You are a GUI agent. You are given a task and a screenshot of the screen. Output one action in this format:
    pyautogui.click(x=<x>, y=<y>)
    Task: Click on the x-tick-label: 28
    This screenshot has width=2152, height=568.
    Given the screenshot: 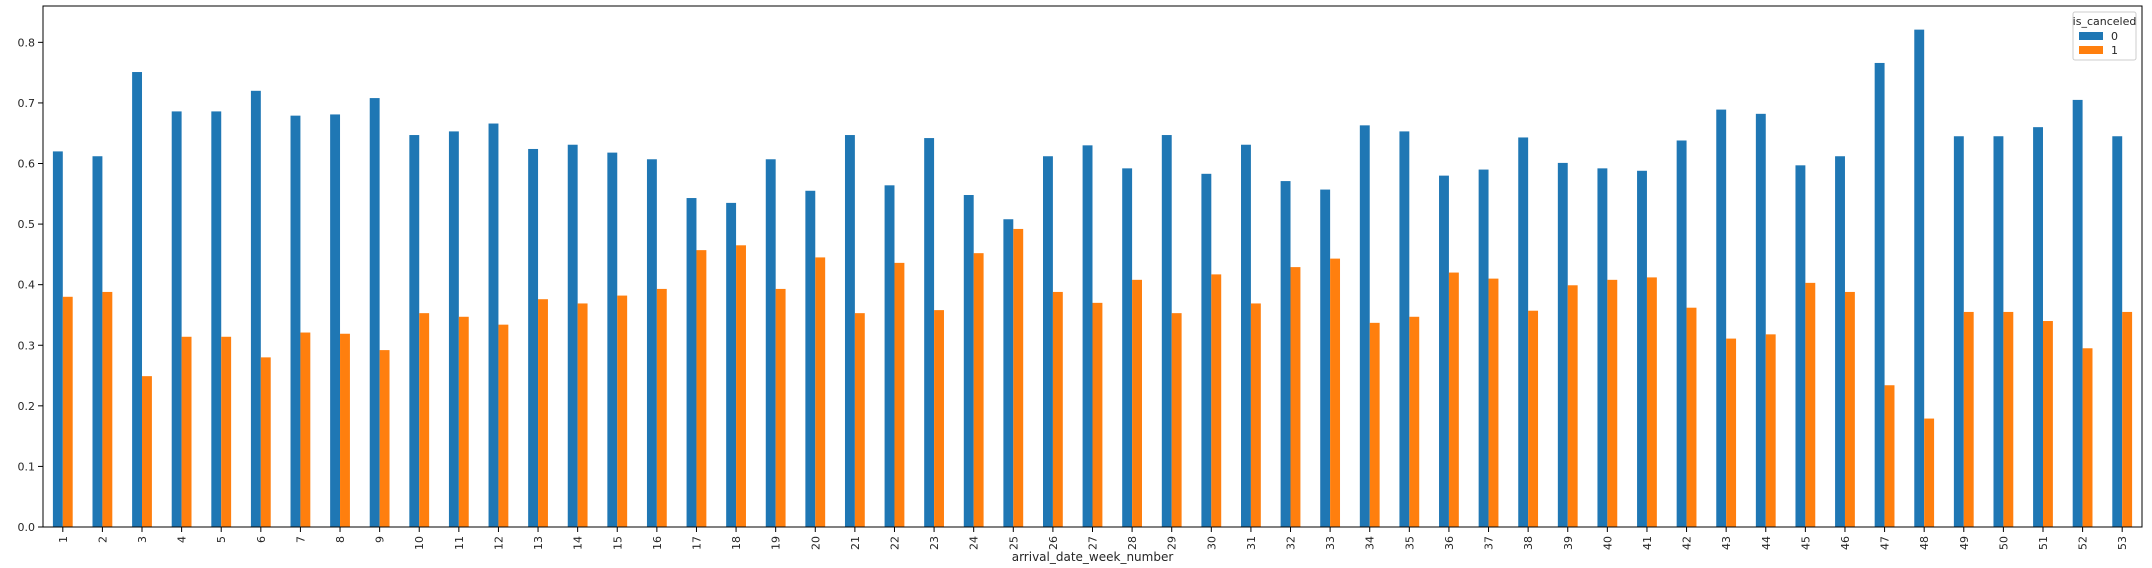 What is the action you would take?
    pyautogui.click(x=1132, y=543)
    